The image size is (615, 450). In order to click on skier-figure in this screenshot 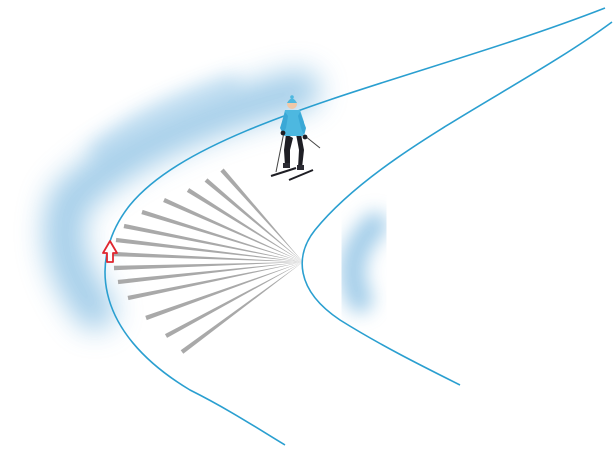, I will do `click(295, 138)`.